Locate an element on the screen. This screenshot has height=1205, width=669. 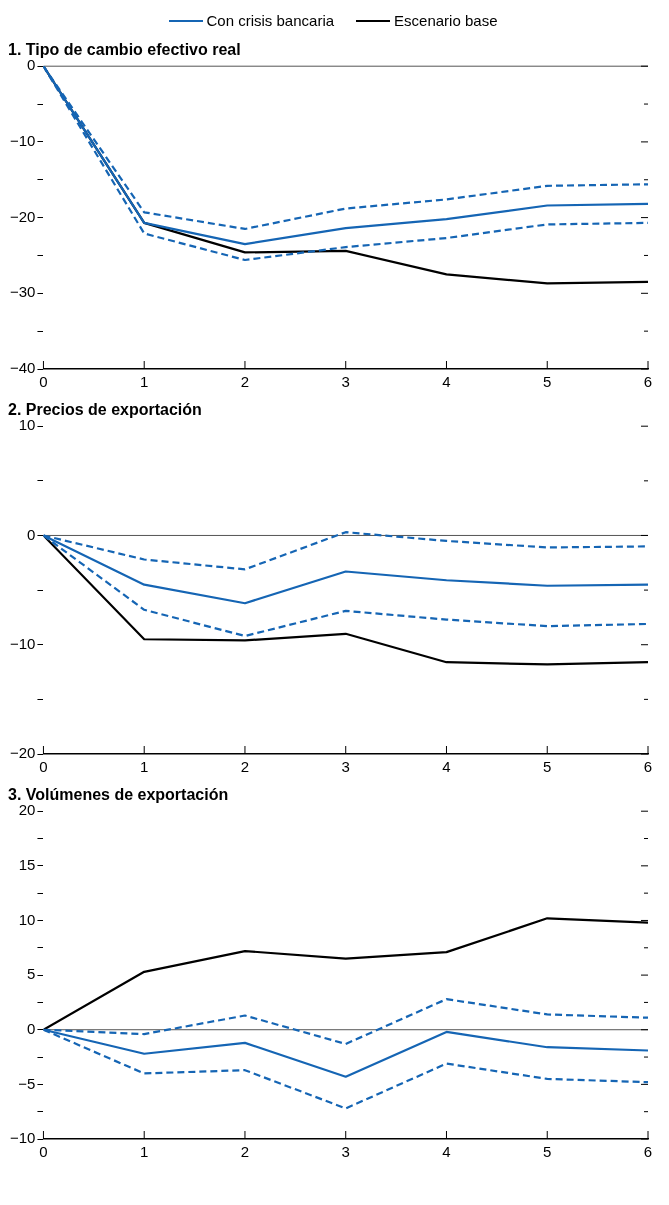
y-tick-label: 15 is located at coordinates (27, 864).